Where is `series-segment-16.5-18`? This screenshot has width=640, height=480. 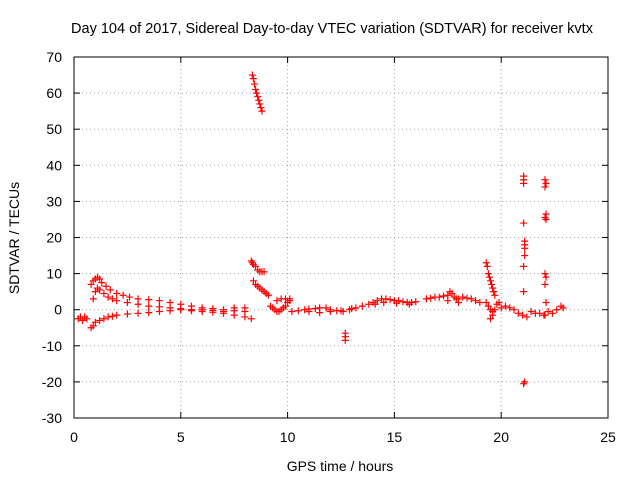
series-segment-16.5-18 is located at coordinates (453, 297).